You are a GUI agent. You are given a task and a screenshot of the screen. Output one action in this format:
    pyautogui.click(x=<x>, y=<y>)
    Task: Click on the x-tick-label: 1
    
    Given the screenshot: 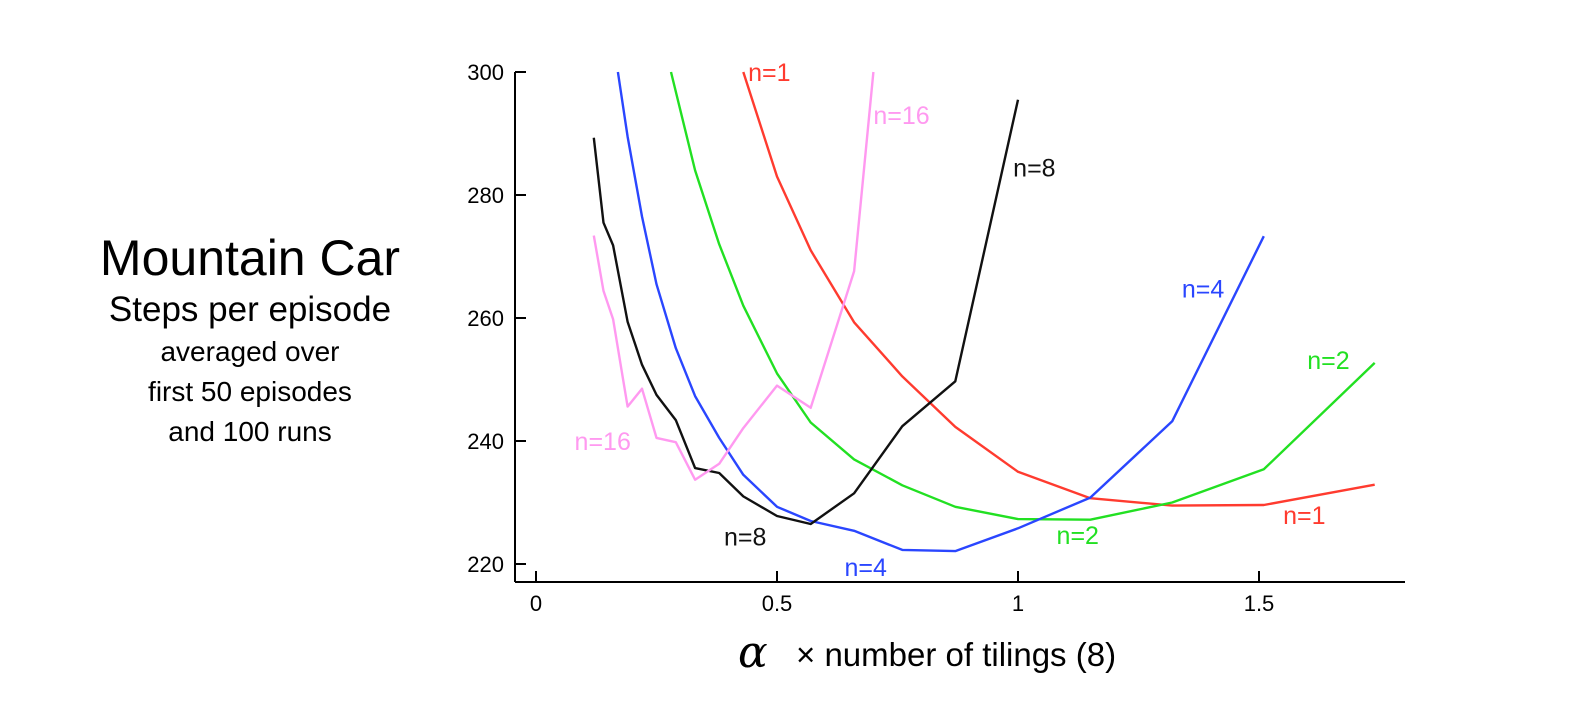 What is the action you would take?
    pyautogui.click(x=1018, y=603)
    